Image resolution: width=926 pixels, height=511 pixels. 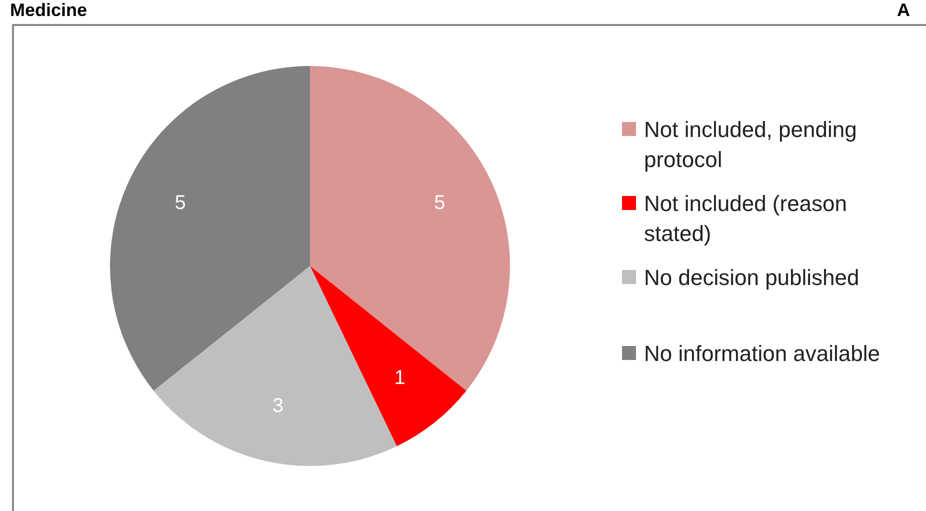 I want to click on legend-label: Not included, pending protocol, so click(x=751, y=145).